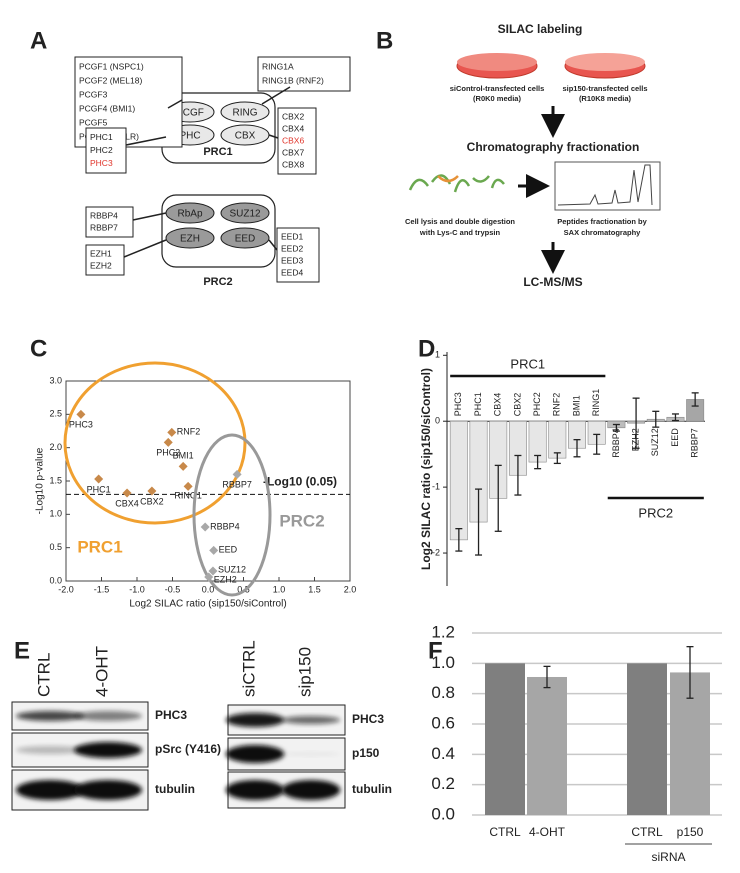  I want to click on x-tick-label: 0.5, so click(243, 589).